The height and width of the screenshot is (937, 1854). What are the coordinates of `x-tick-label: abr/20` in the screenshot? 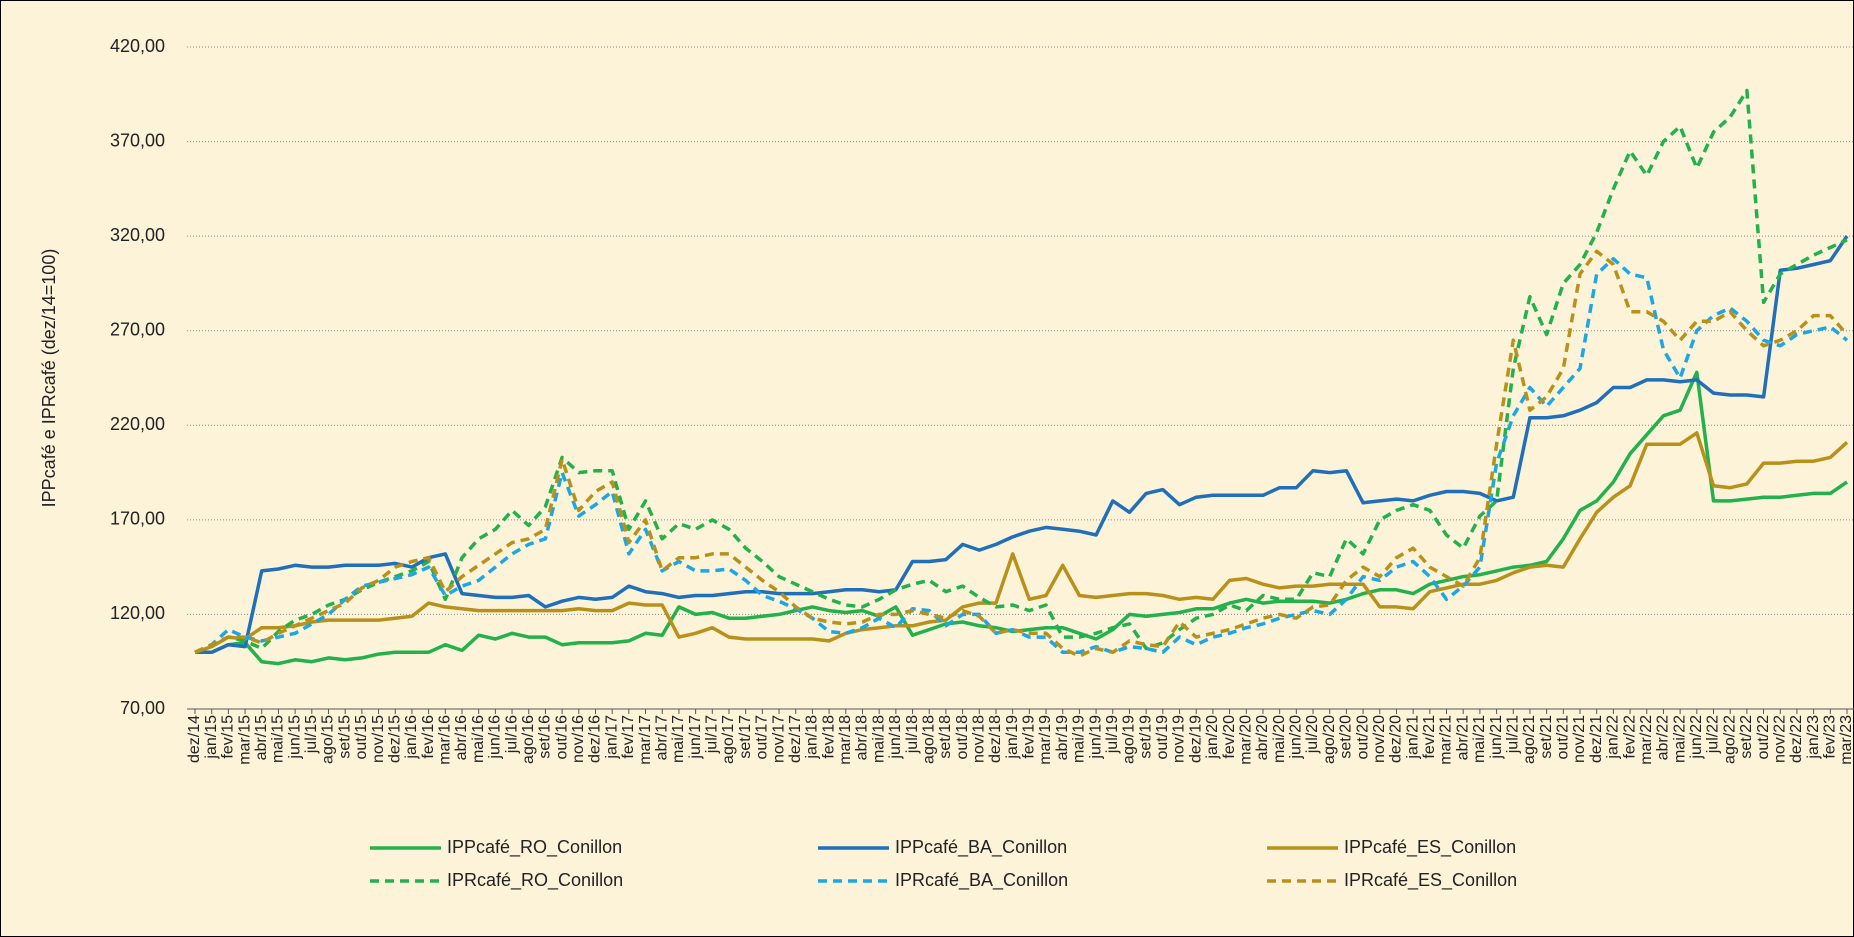 It's located at (1262, 737).